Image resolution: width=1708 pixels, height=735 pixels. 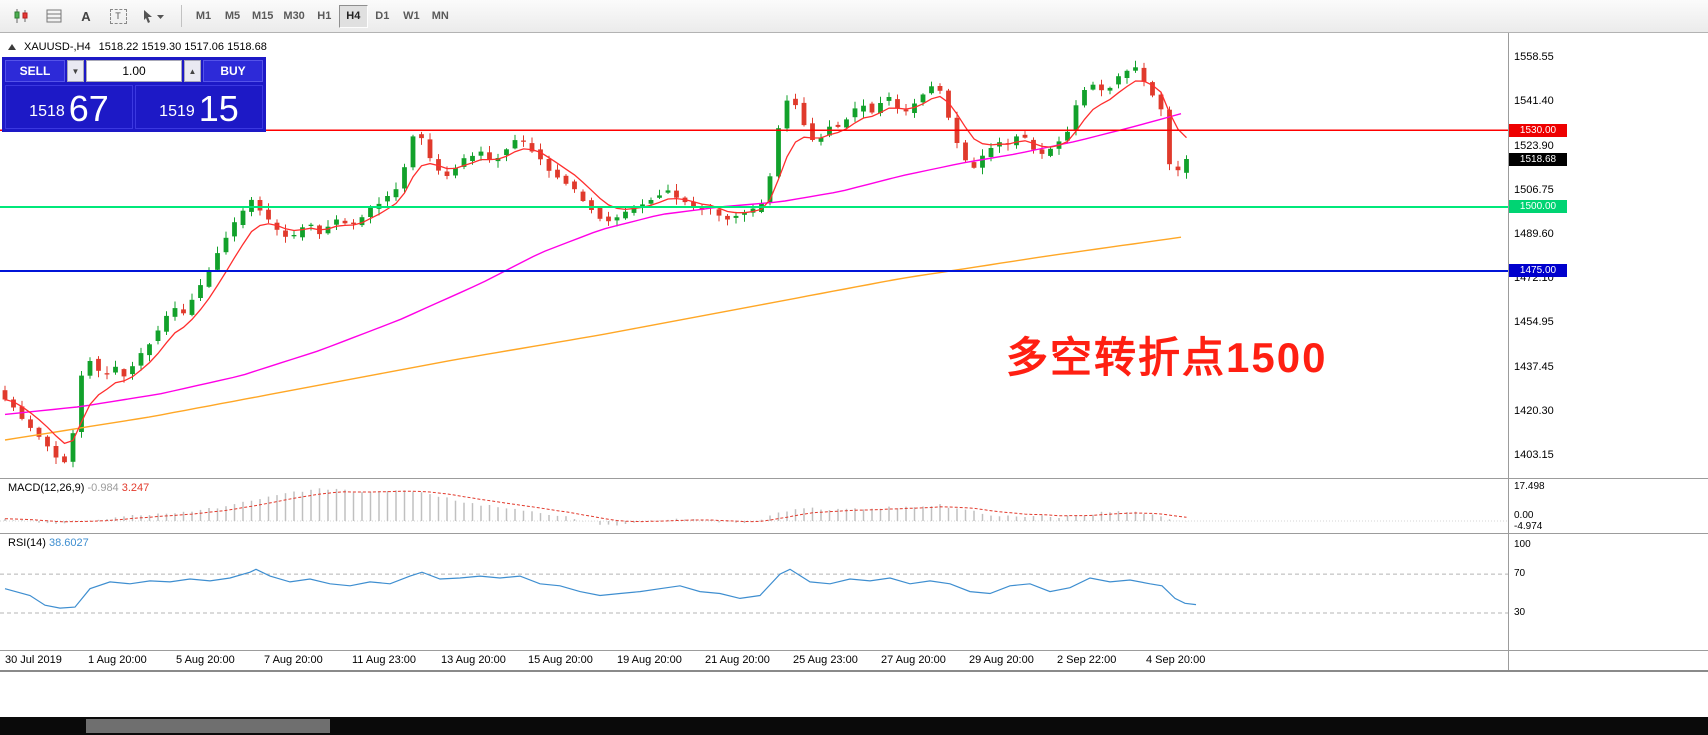 I want to click on time-axis-label: 25 Aug 23:00, so click(x=825, y=660).